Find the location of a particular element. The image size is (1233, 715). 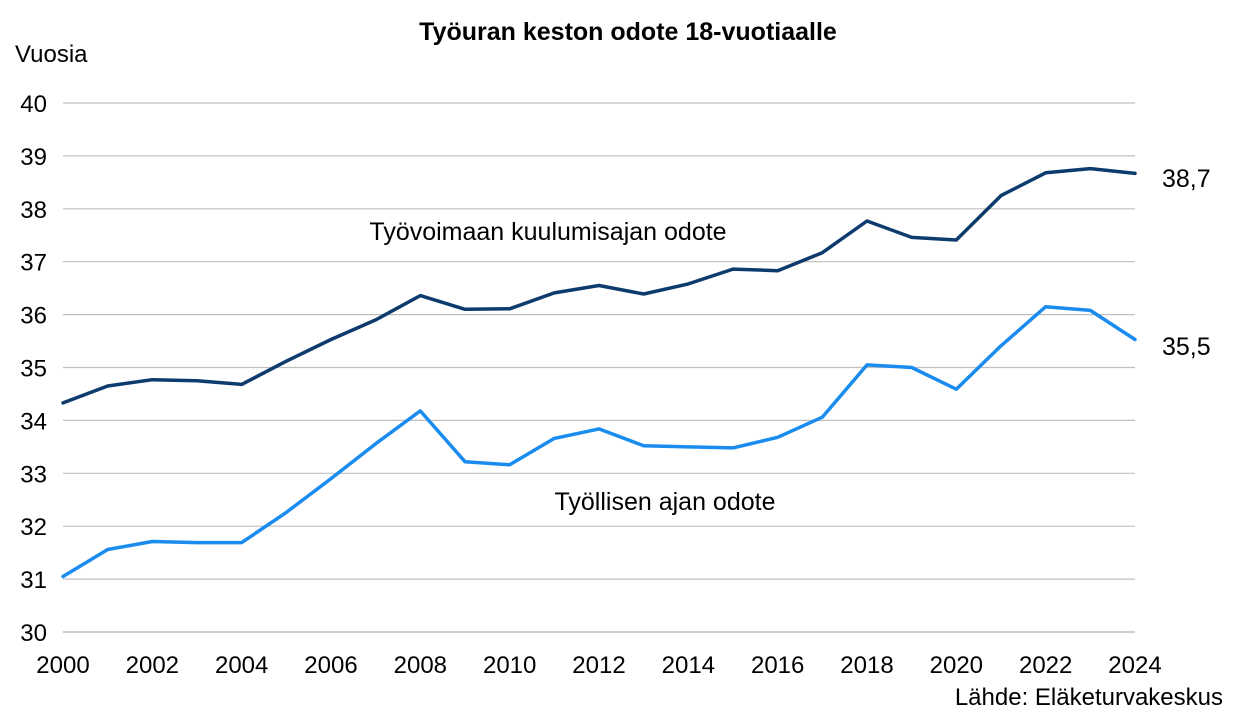

y-tick-37: 37 is located at coordinates (33, 263).